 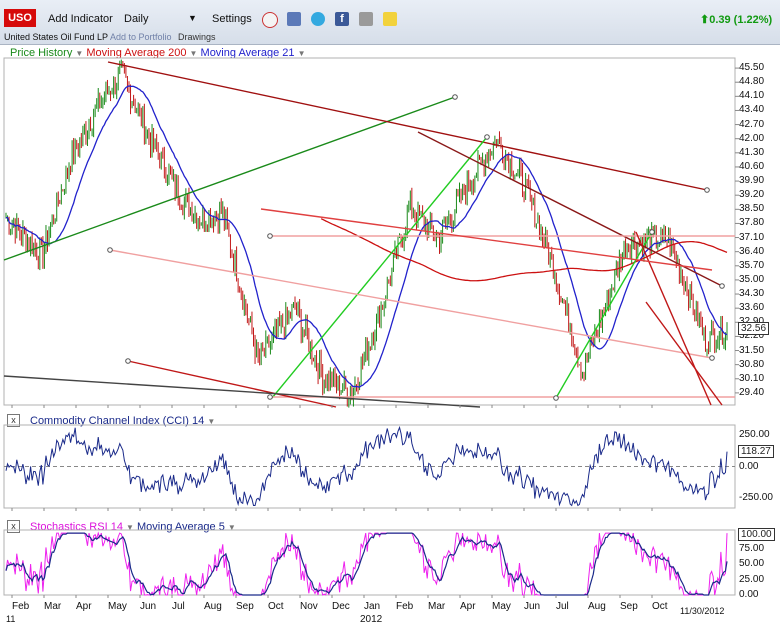 What do you see at coordinates (79, 53) in the screenshot?
I see `legend-price-history-dropdown-icon: ▼` at bounding box center [79, 53].